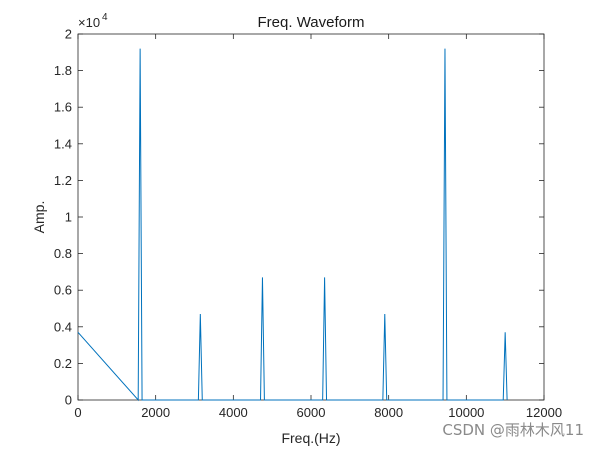 Image resolution: width=600 pixels, height=450 pixels. What do you see at coordinates (63, 290) in the screenshot?
I see `y-tick-label: 0.6` at bounding box center [63, 290].